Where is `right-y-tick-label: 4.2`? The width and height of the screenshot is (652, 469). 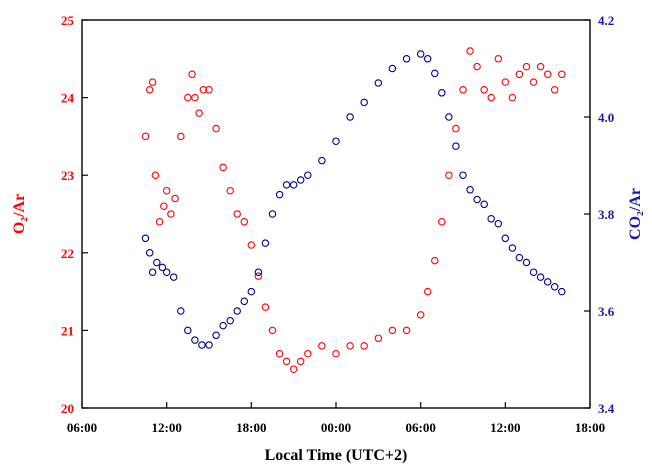 right-y-tick-label: 4.2 is located at coordinates (606, 20).